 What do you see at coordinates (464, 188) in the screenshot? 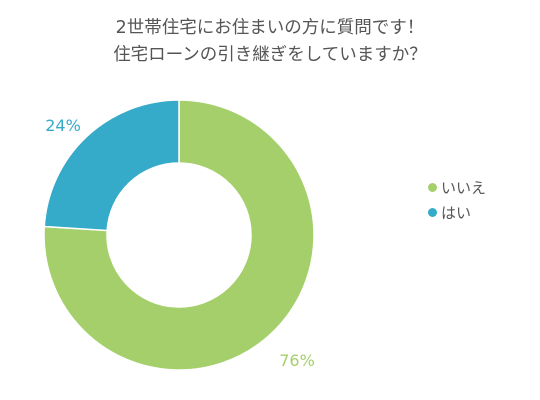
I see `legend-label-iie: いいえ` at bounding box center [464, 188].